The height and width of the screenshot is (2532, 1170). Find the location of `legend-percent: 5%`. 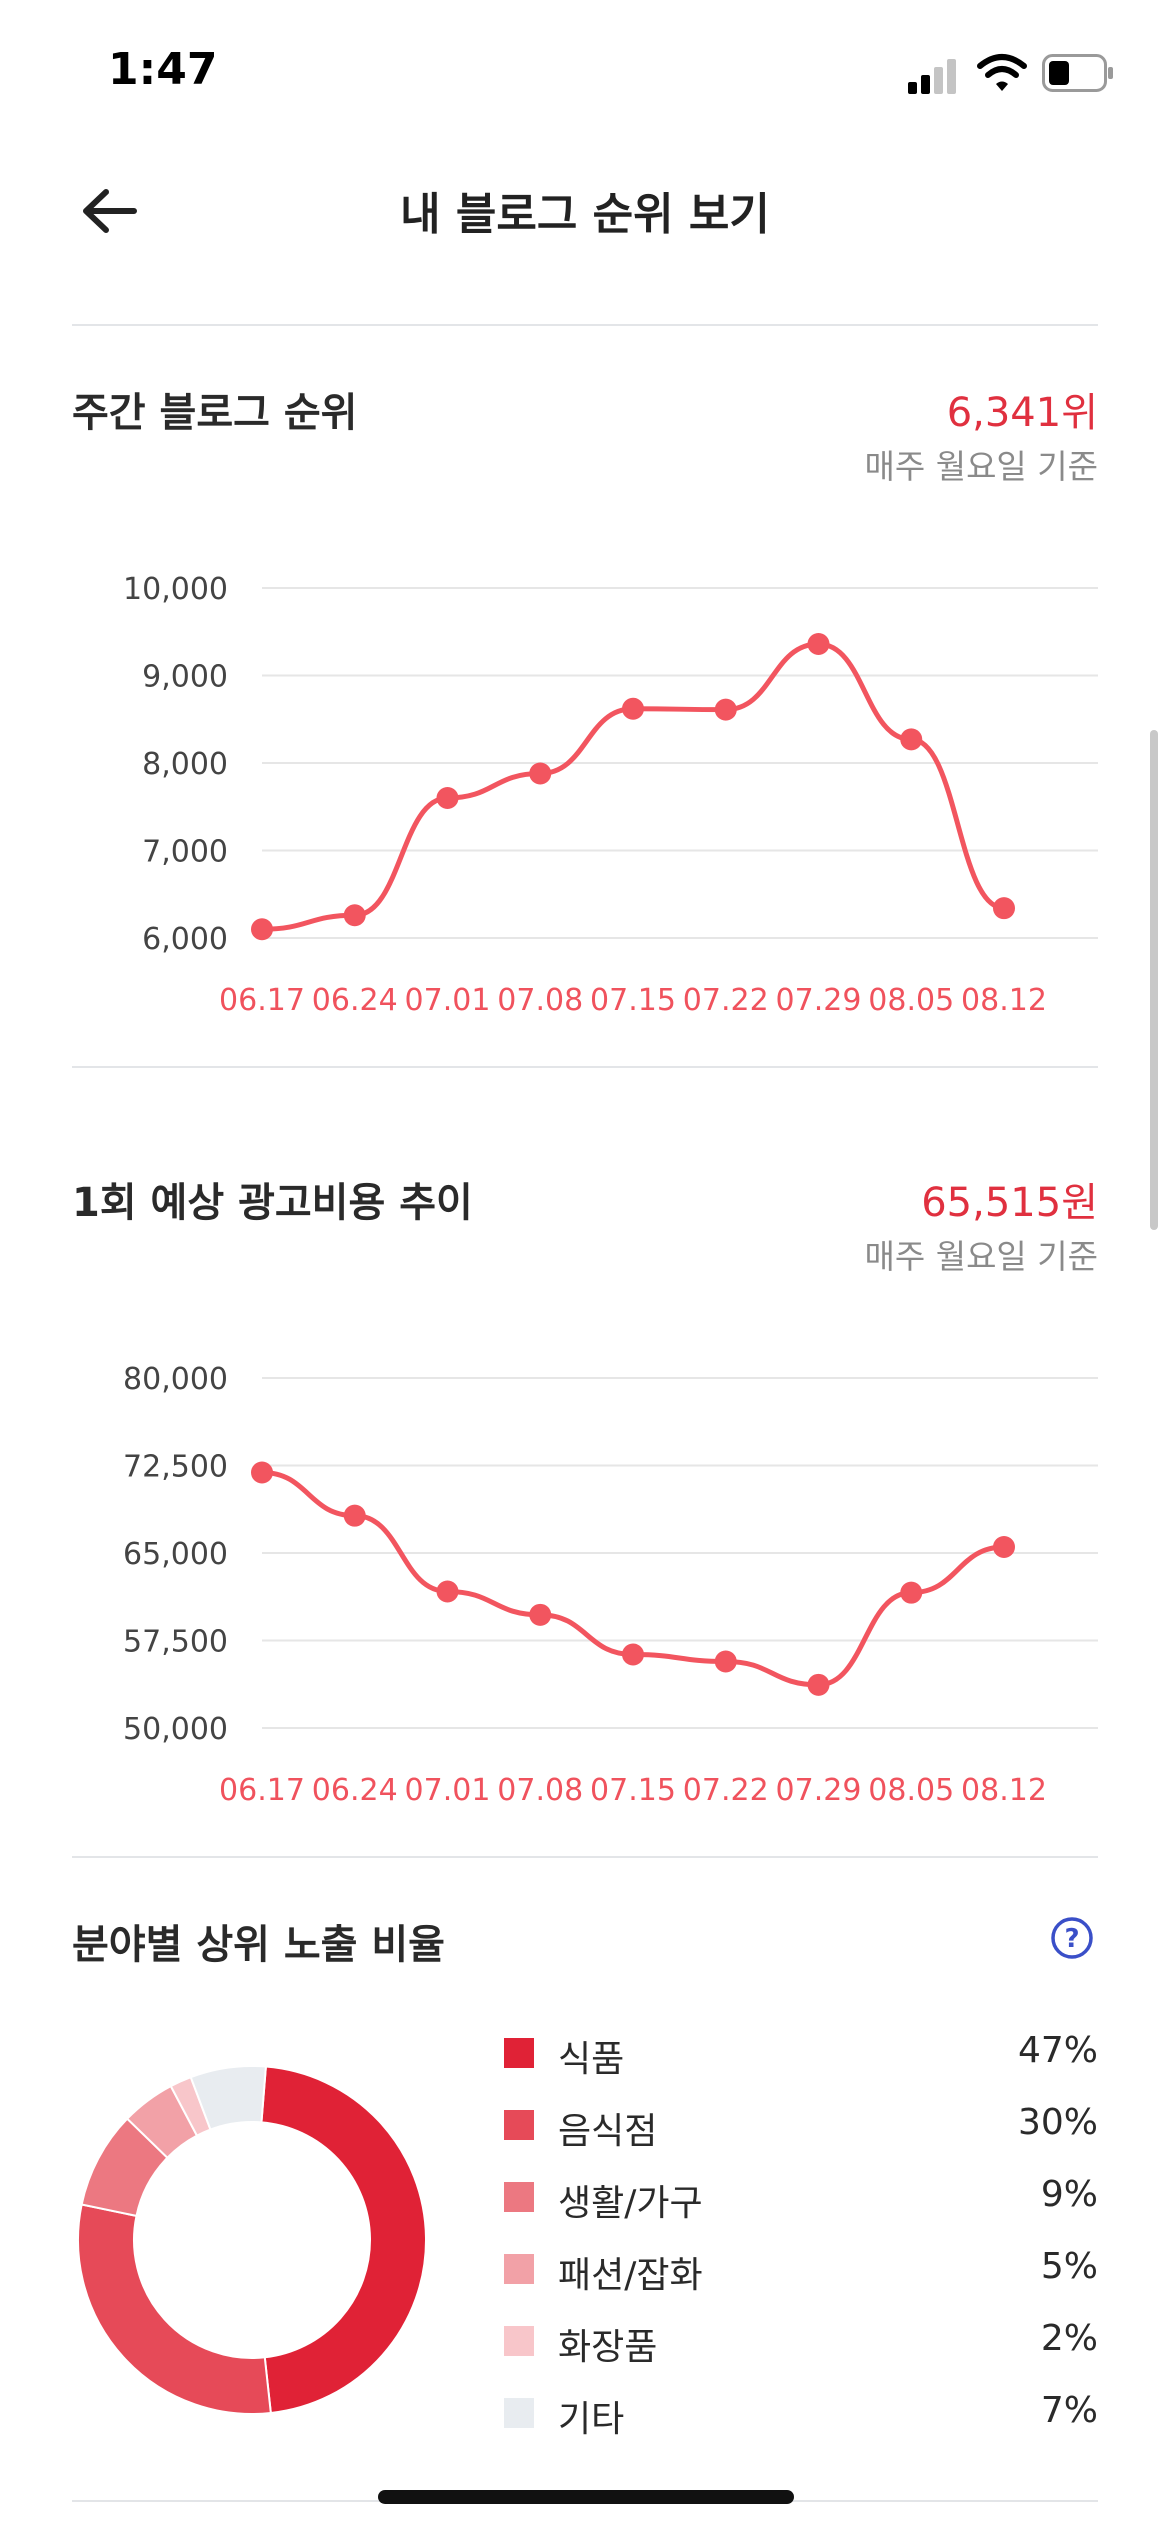

legend-percent: 5% is located at coordinates (1069, 2266).